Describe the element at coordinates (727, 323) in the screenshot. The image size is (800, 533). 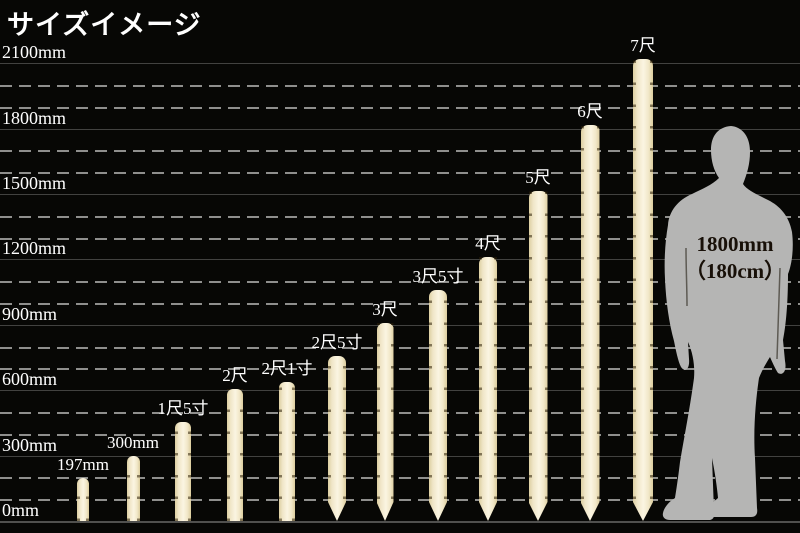
I see `human-silhouette` at that location.